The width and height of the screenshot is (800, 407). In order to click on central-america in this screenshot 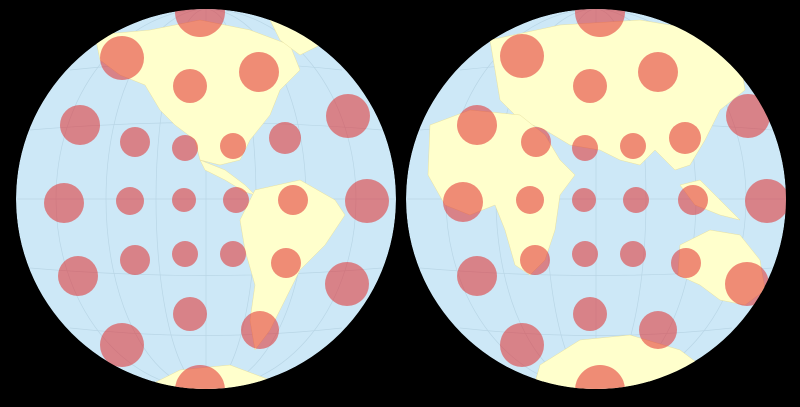, I will do `click(227, 177)`.